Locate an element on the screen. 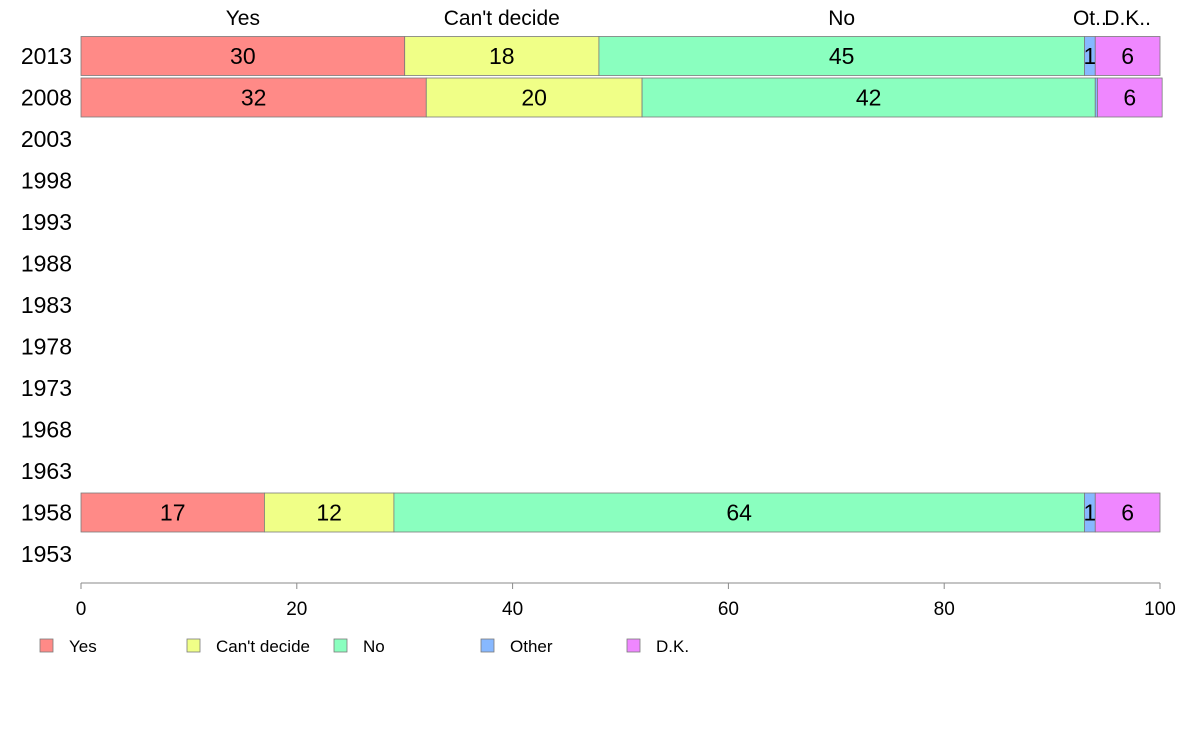 The height and width of the screenshot is (736, 1188). y-tick-label: 1958 is located at coordinates (46, 513).